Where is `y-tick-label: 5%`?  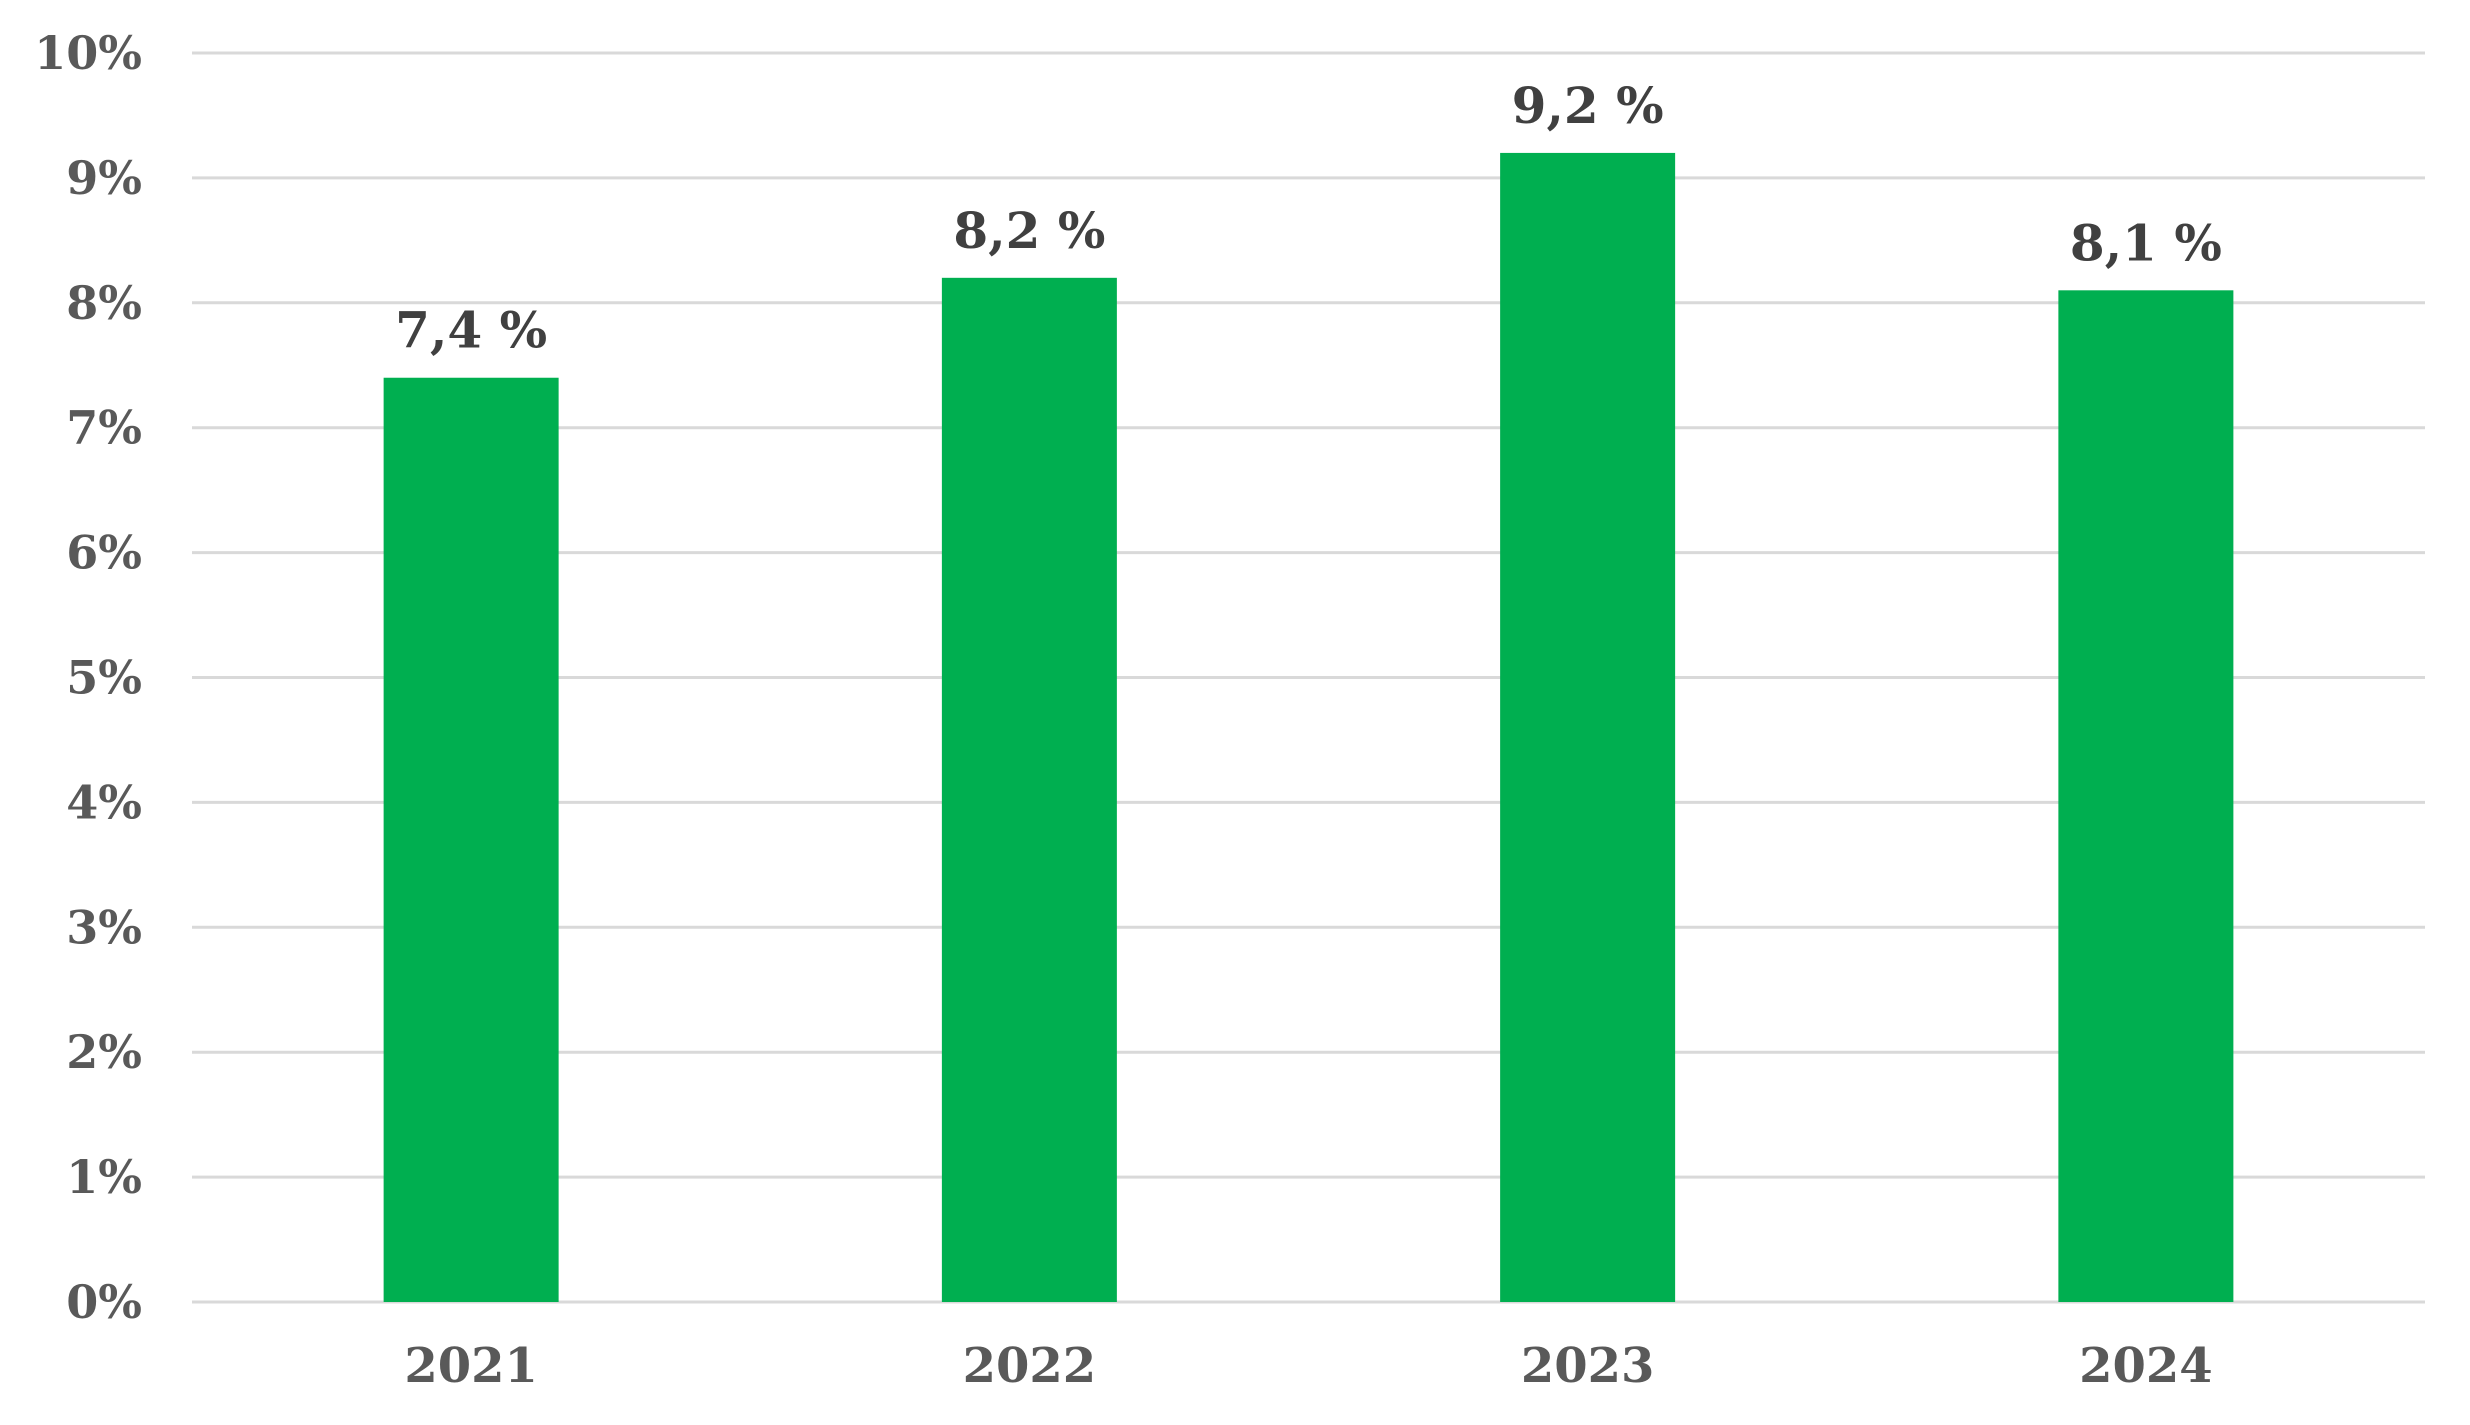 y-tick-label: 5% is located at coordinates (104, 678).